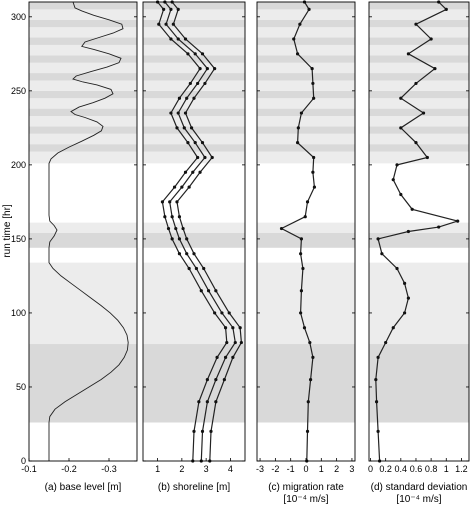 The height and width of the screenshot is (520, 474). What do you see at coordinates (83, 487) in the screenshot?
I see `x-axis-label-a: (a) base level [m]` at bounding box center [83, 487].